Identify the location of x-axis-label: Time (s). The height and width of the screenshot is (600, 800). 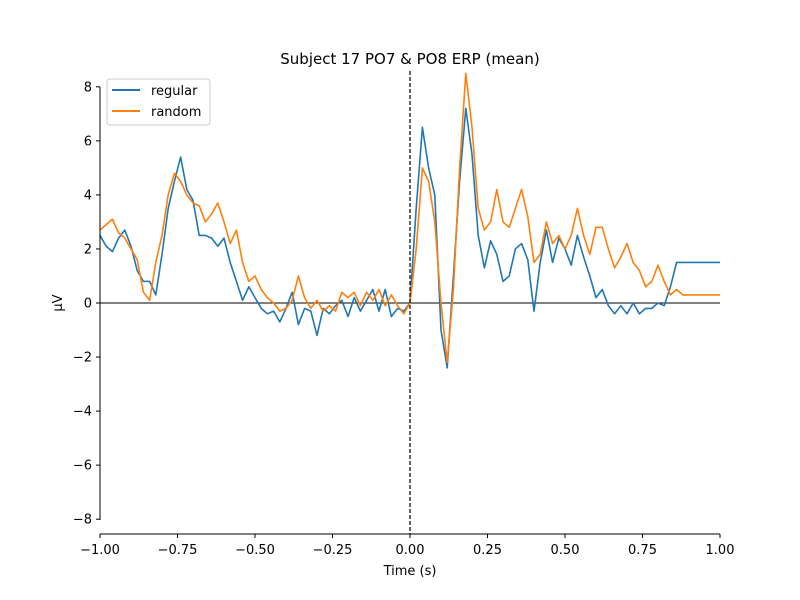
(410, 571).